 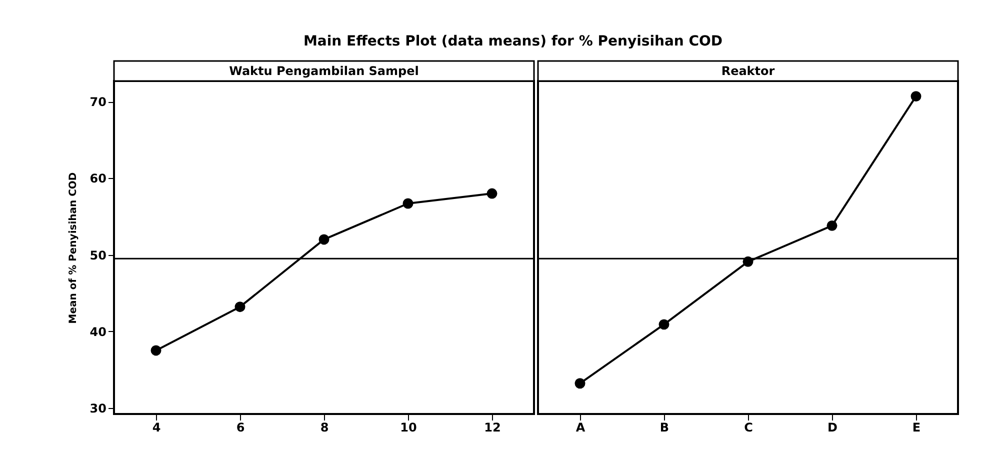 I want to click on x-tick-label: 4, so click(x=156, y=427).